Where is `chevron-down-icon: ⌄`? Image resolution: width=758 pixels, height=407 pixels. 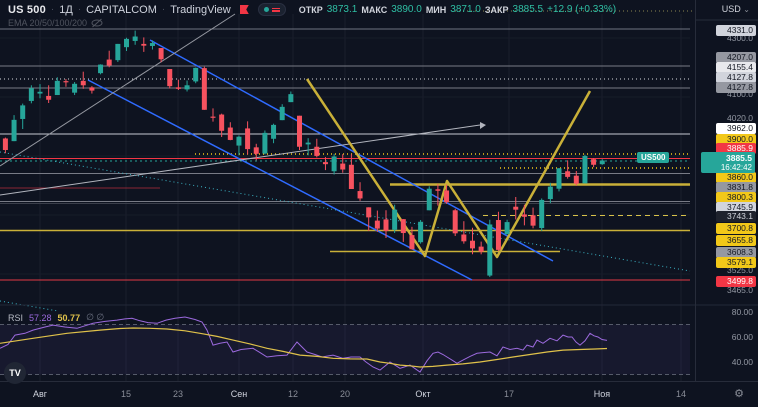 chevron-down-icon: ⌄ is located at coordinates (746, 9).